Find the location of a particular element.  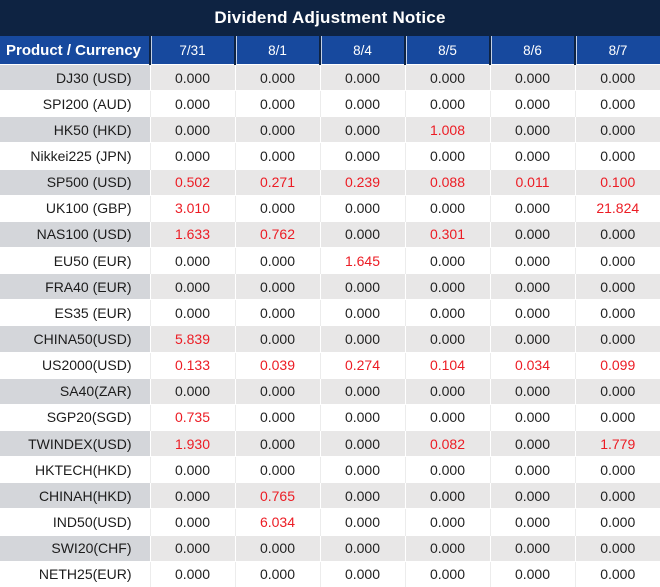

product-cell: UK100 (GBP) is located at coordinates (75, 208).